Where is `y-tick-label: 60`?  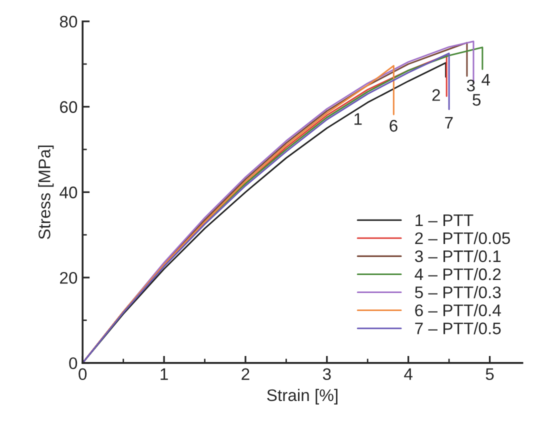 y-tick-label: 60 is located at coordinates (69, 107).